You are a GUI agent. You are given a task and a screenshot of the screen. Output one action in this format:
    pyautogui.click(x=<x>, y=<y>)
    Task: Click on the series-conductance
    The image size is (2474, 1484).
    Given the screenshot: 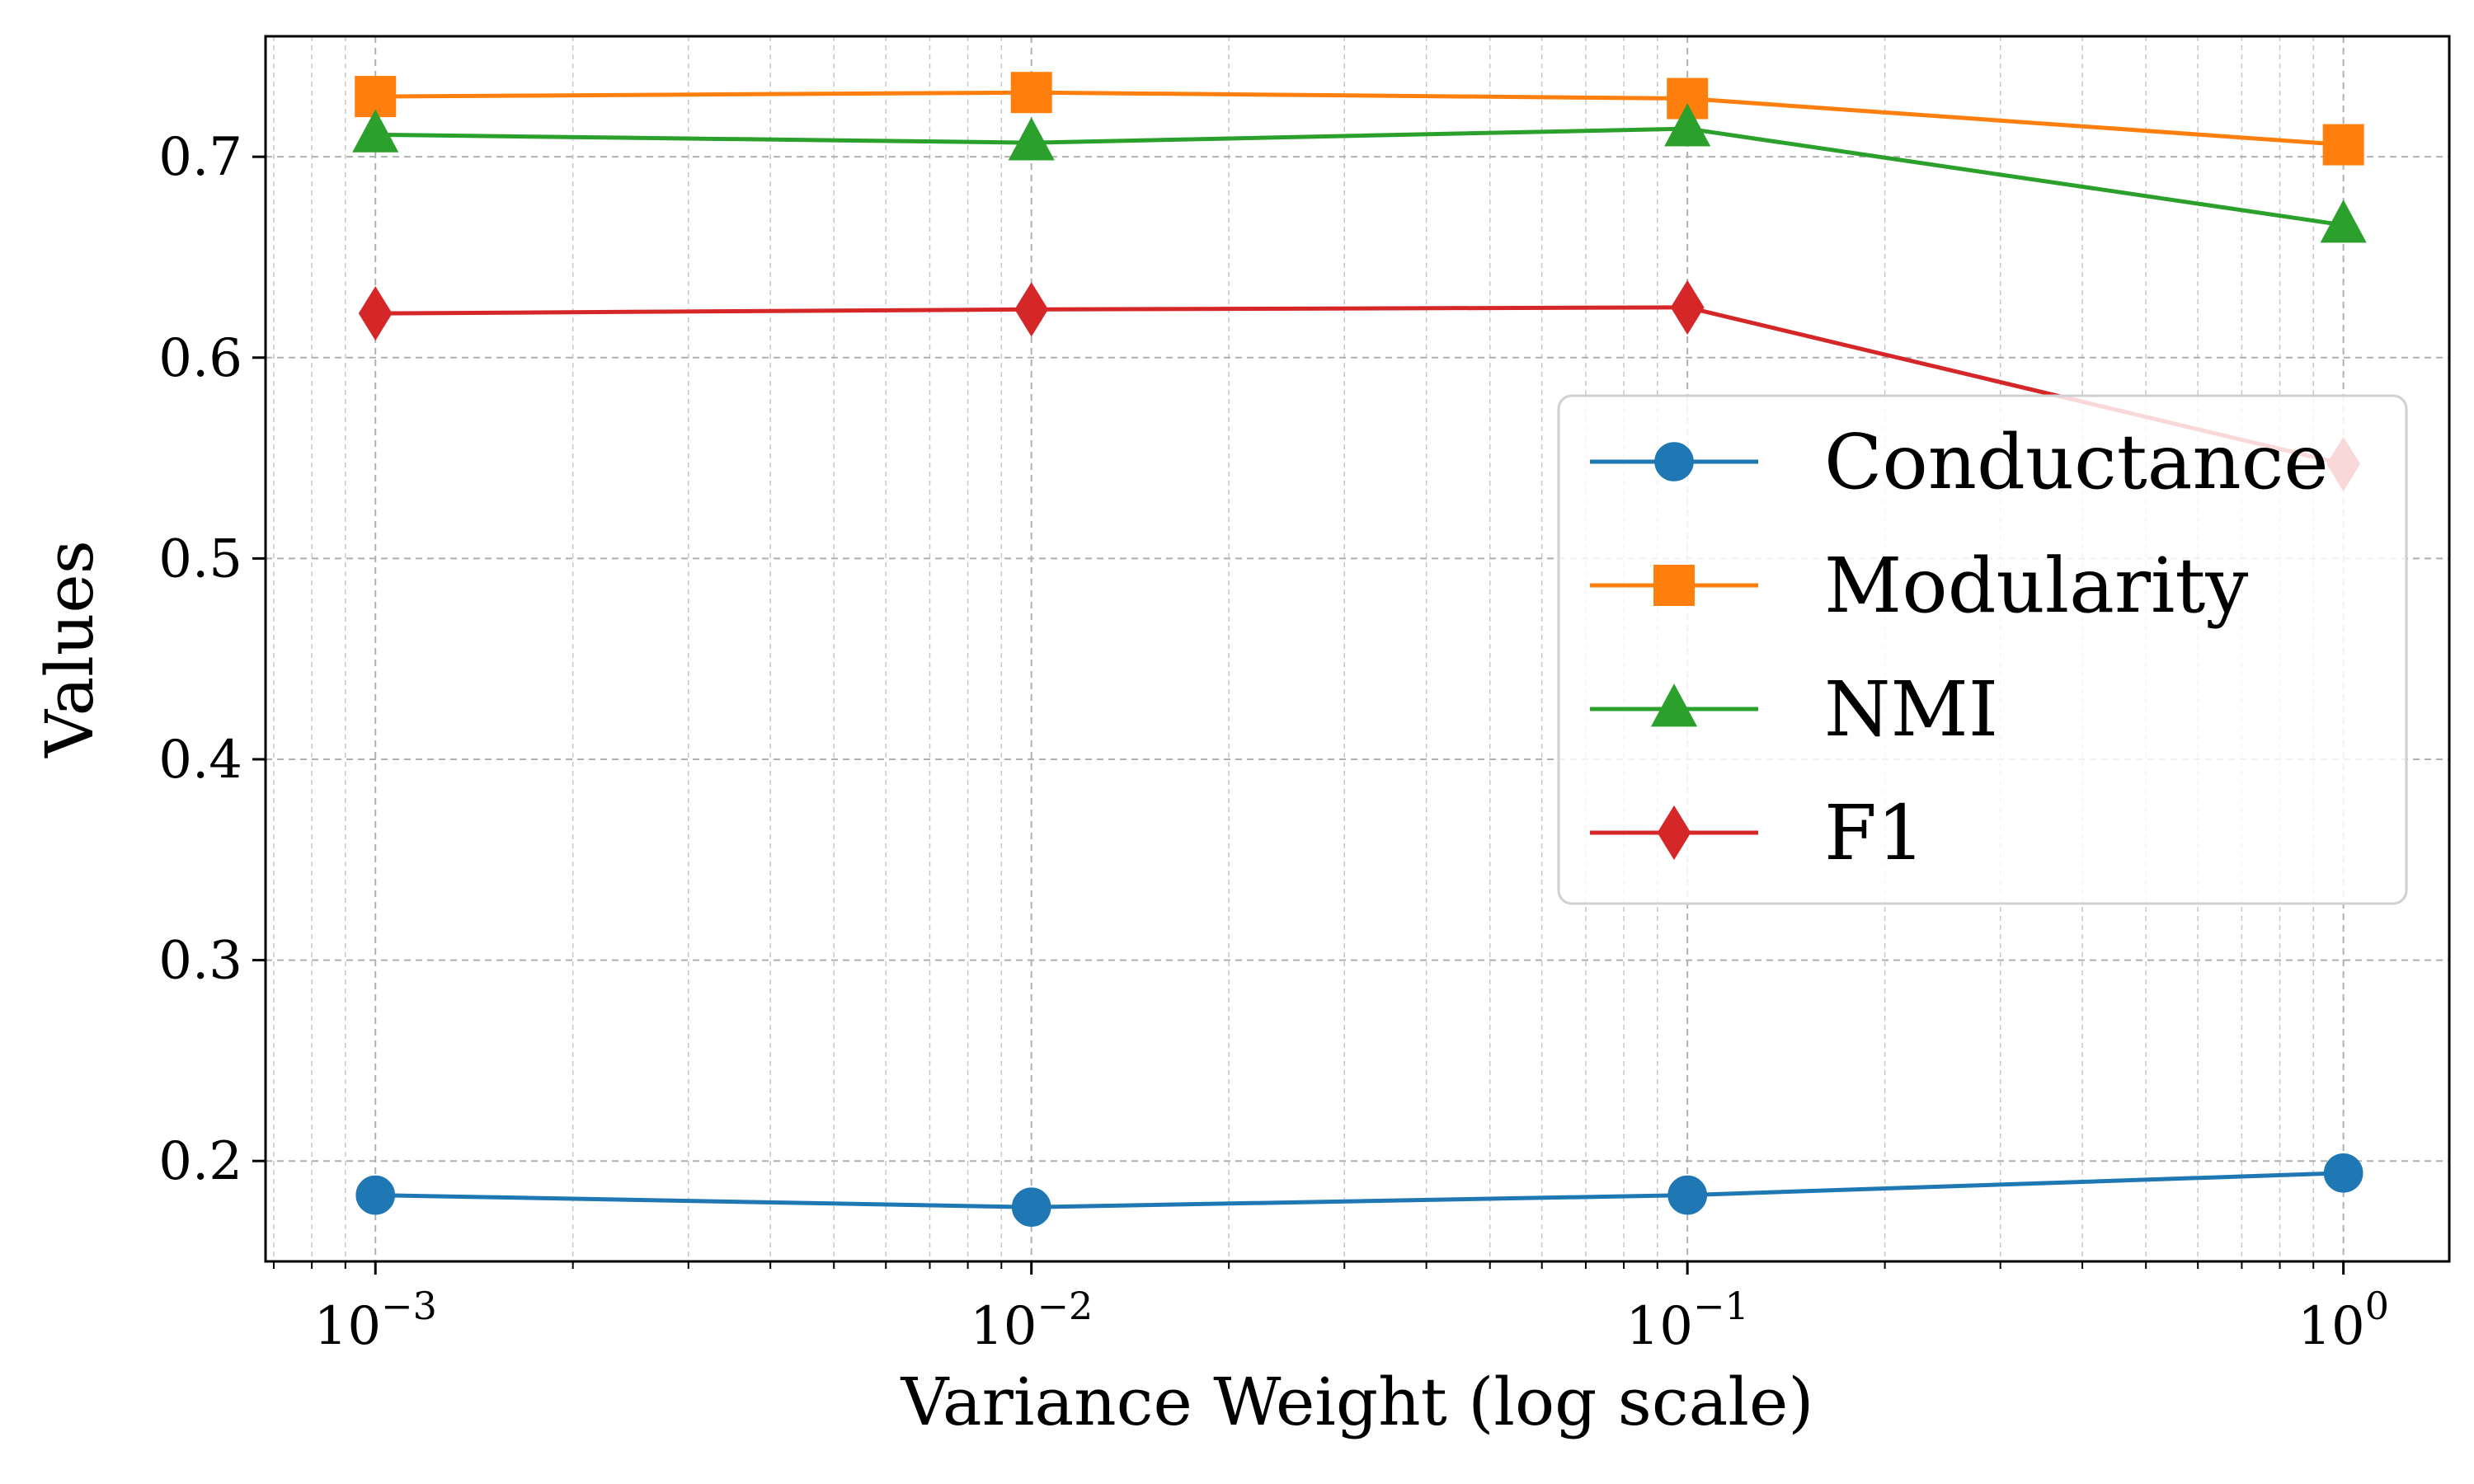 What is the action you would take?
    pyautogui.click(x=1359, y=1190)
    